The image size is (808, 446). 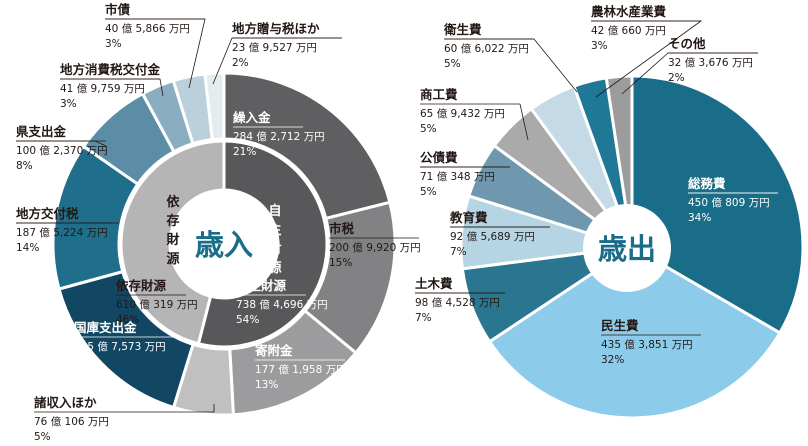 I want to click on revenue-outer-label-name-8: 市債, so click(x=118, y=9).